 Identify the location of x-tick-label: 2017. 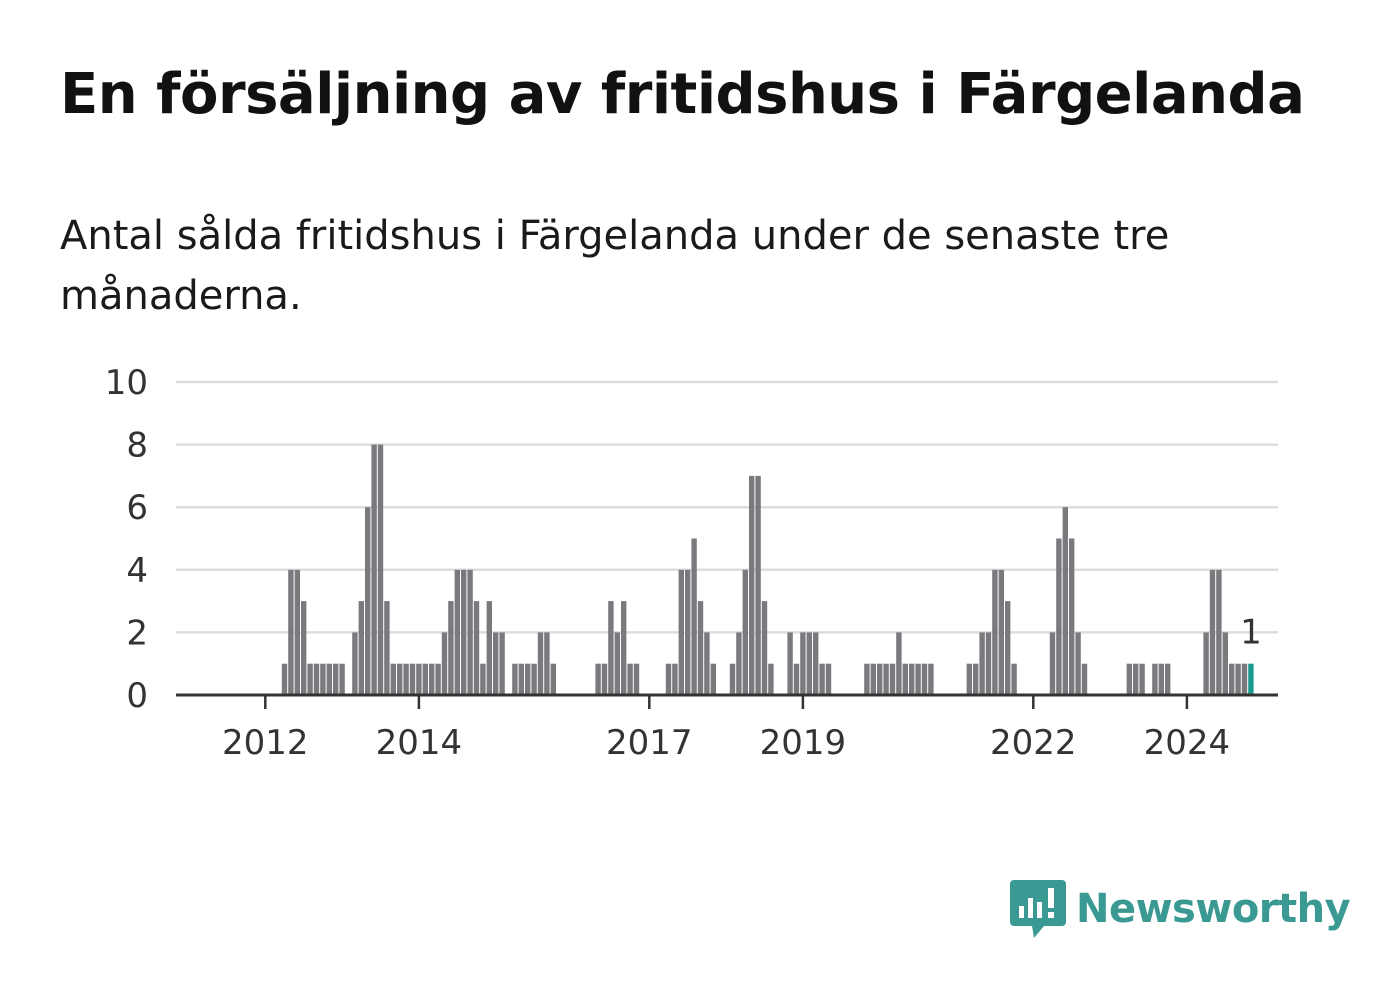
(649, 743).